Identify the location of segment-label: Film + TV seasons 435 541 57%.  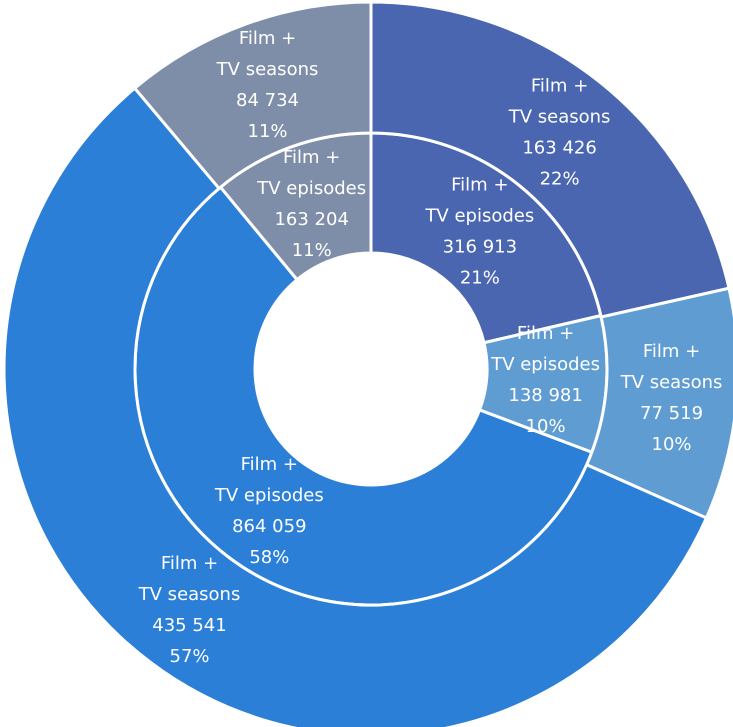
(189, 610).